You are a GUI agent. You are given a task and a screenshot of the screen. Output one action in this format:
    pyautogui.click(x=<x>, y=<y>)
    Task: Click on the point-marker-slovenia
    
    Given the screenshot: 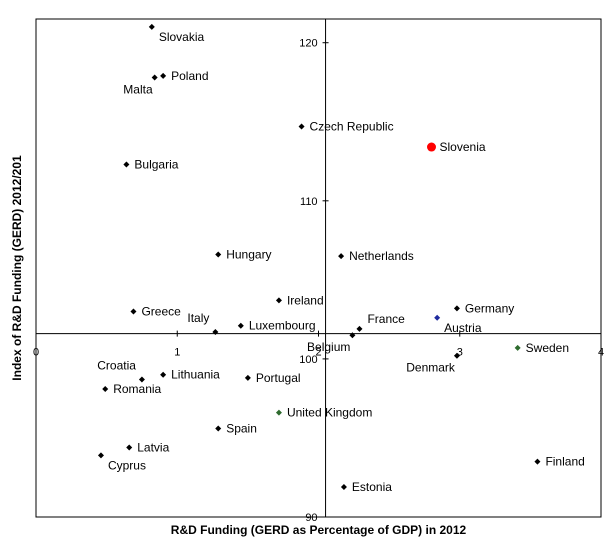 What is the action you would take?
    pyautogui.click(x=431, y=147)
    